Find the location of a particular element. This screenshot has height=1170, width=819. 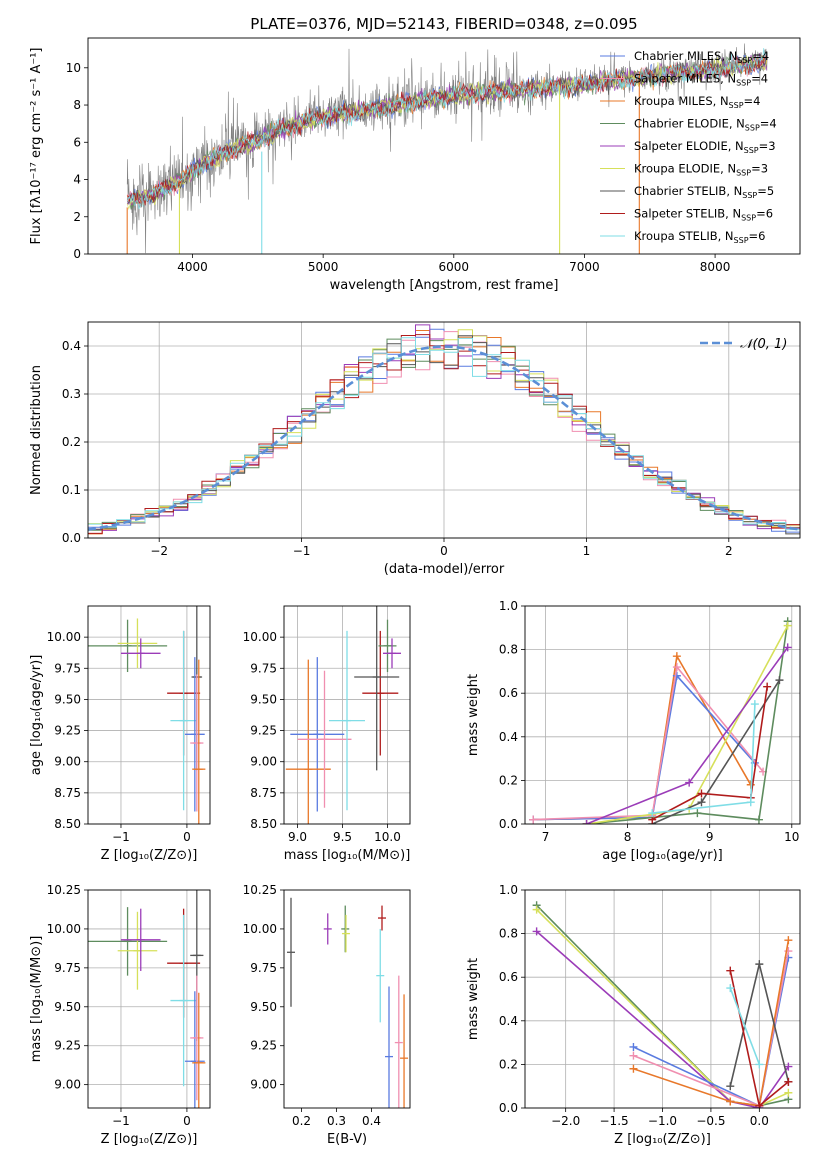

x-axis-label: wavelength [Angstrom, rest frame] is located at coordinates (444, 285).